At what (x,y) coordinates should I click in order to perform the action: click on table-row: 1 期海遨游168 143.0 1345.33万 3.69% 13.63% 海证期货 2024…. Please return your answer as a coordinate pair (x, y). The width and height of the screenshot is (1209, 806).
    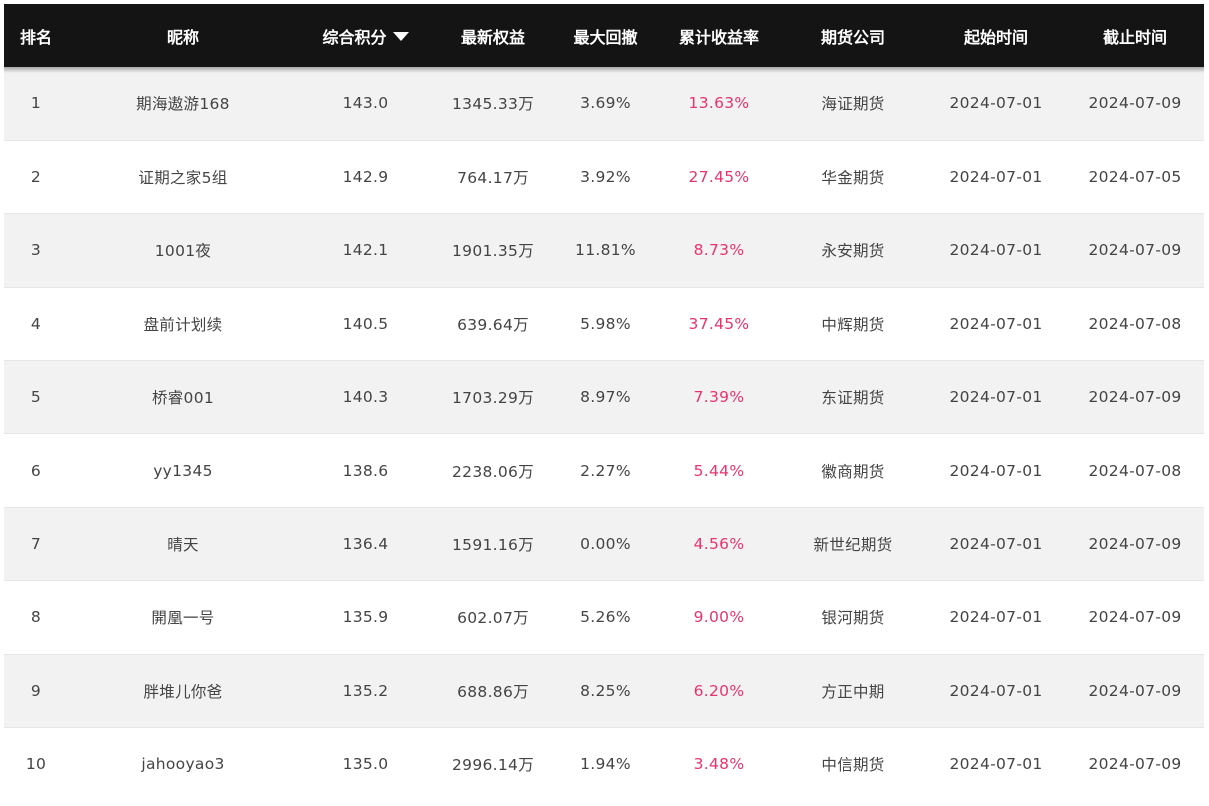
    Looking at the image, I should click on (604, 104).